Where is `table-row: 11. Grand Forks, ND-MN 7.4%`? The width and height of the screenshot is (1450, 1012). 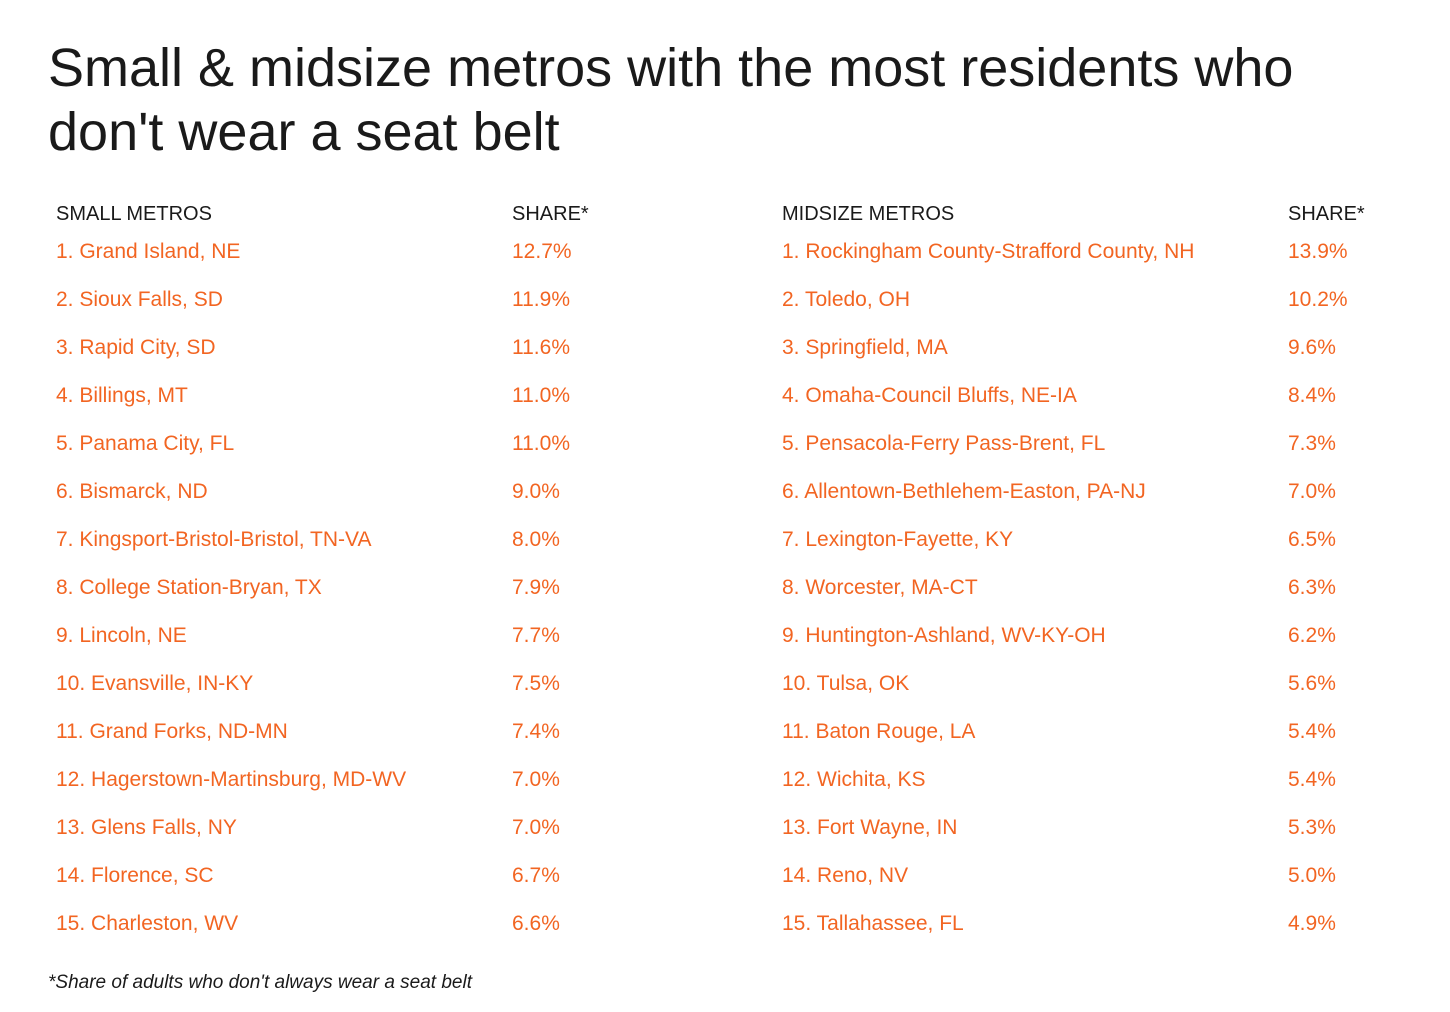 table-row: 11. Grand Forks, ND-MN 7.4% is located at coordinates (366, 738).